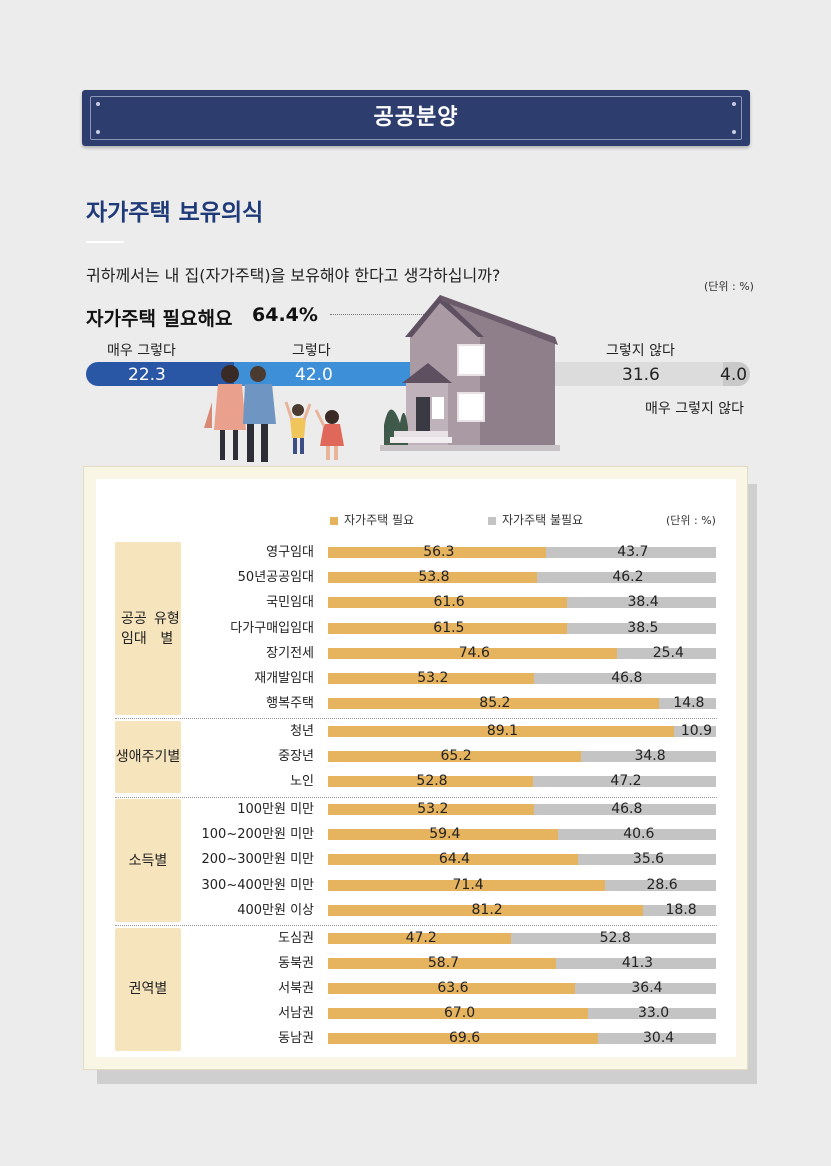 Image resolution: width=831 pixels, height=1166 pixels. Describe the element at coordinates (689, 703) in the screenshot. I see `value-label-not-need: 14.8` at that location.